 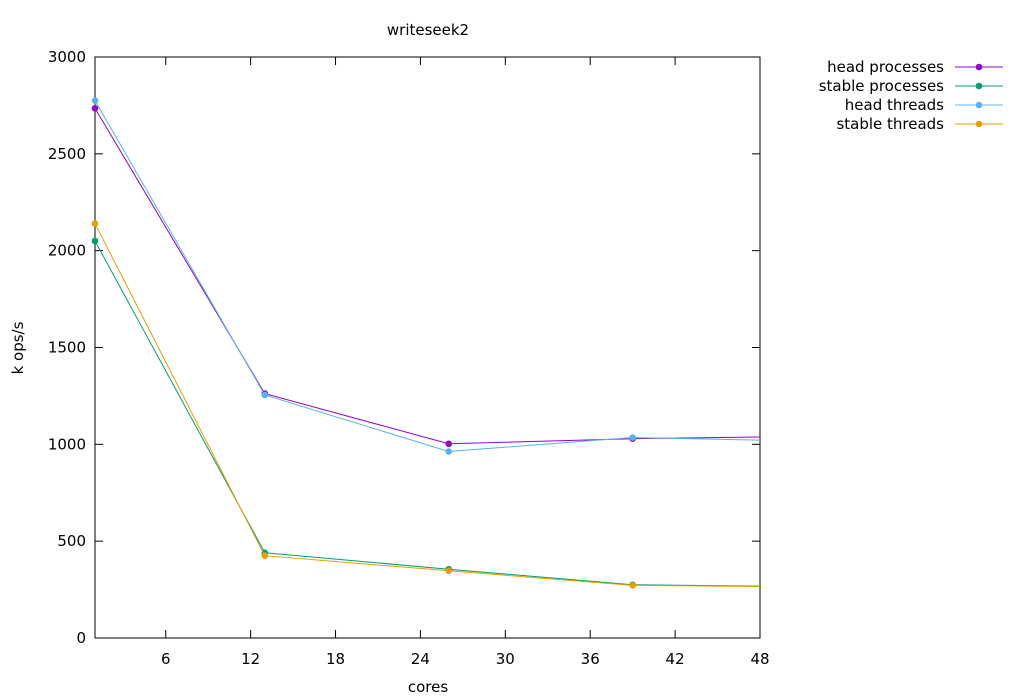 What do you see at coordinates (881, 86) in the screenshot?
I see `legend-label: stable processes` at bounding box center [881, 86].